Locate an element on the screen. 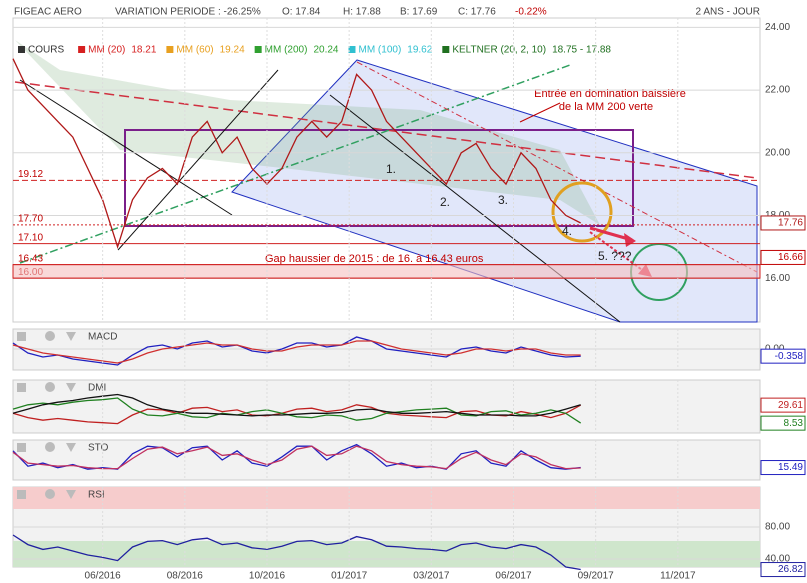 The width and height of the screenshot is (807, 583). y-tick-label: 22.00 is located at coordinates (777, 90).